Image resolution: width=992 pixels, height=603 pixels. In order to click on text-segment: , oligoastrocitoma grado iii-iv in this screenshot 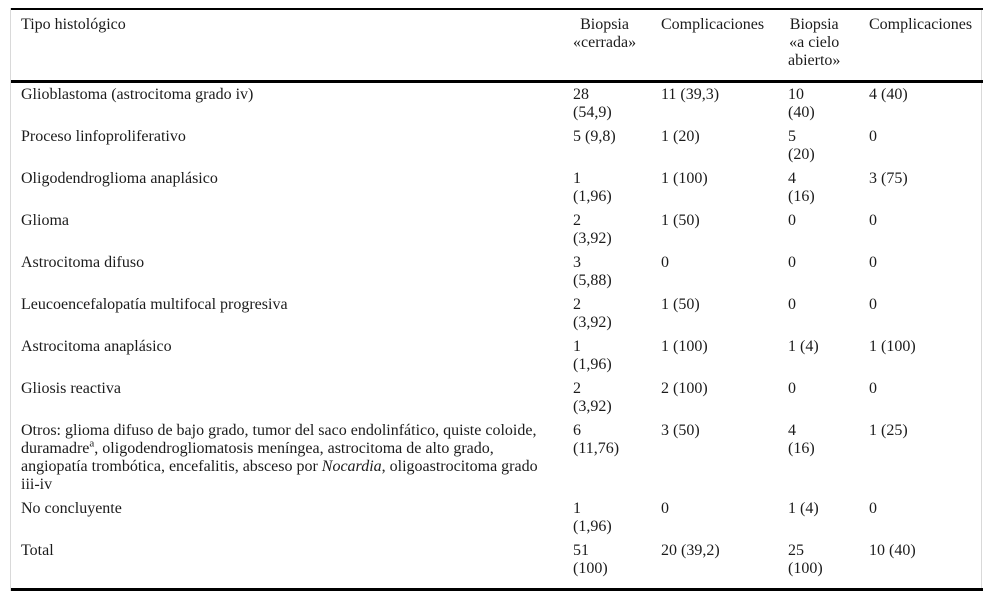, I will do `click(279, 475)`.